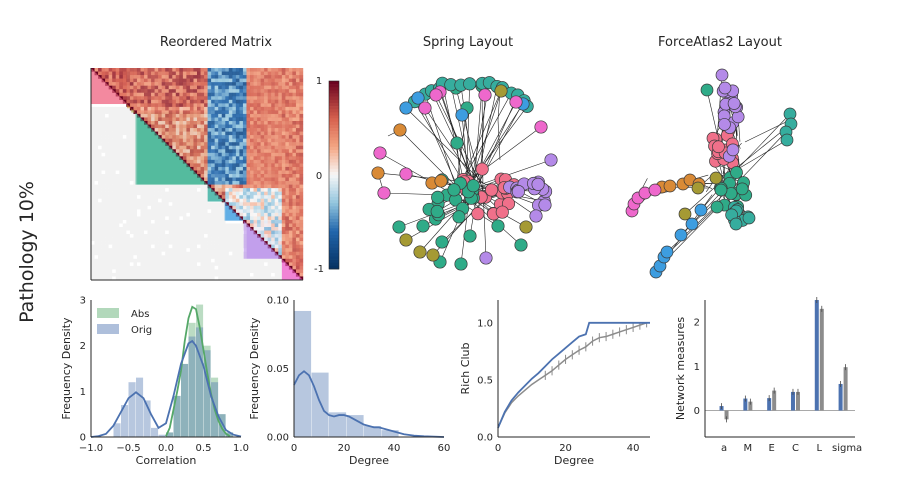  Describe the element at coordinates (492, 190) in the screenshot. I see `node` at that location.